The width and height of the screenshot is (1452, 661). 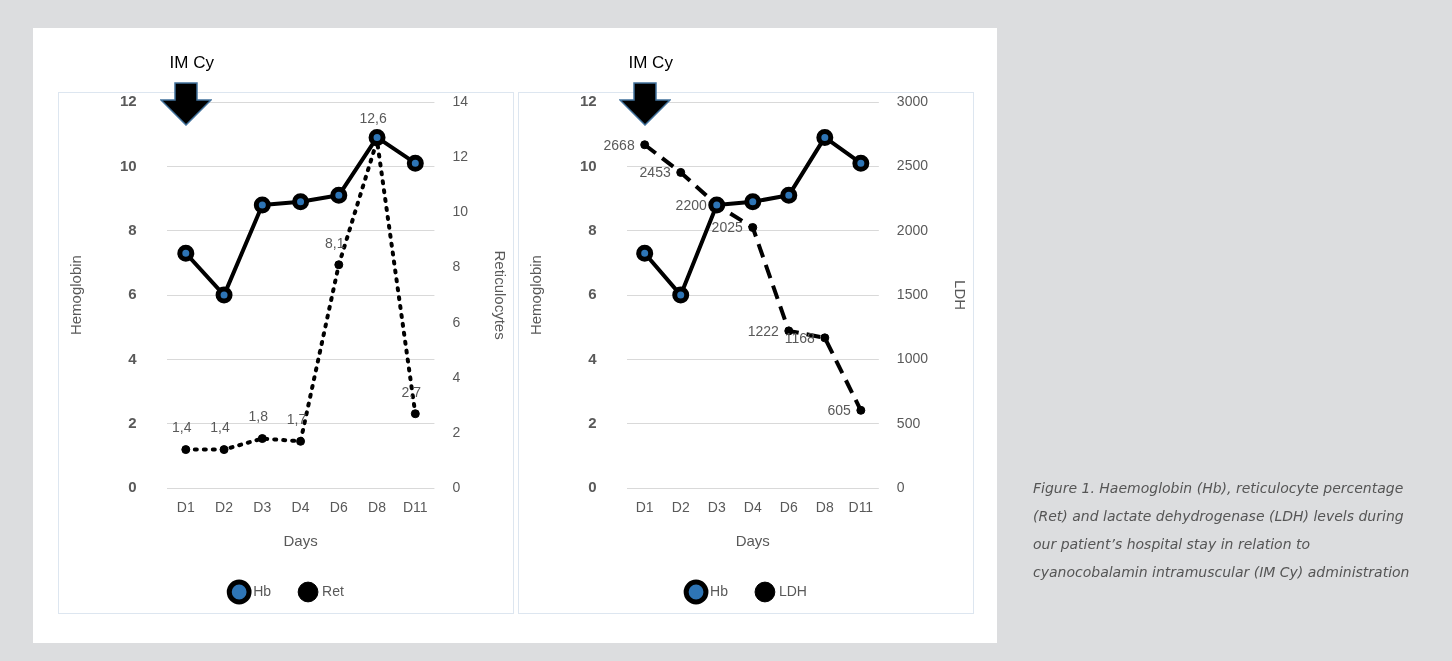 What do you see at coordinates (912, 165) in the screenshot?
I see `y2-tick-label: 2500` at bounding box center [912, 165].